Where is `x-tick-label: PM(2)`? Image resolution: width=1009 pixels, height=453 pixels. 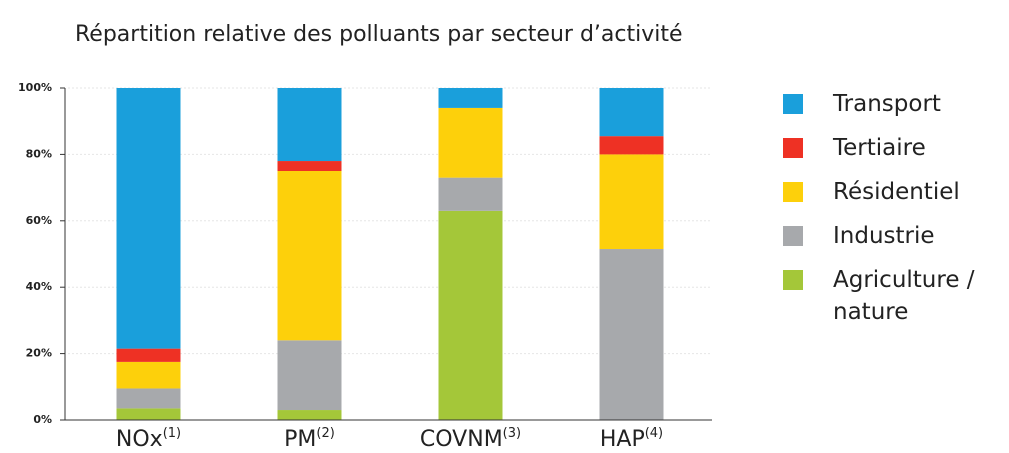 x-tick-label: PM(2) is located at coordinates (309, 439).